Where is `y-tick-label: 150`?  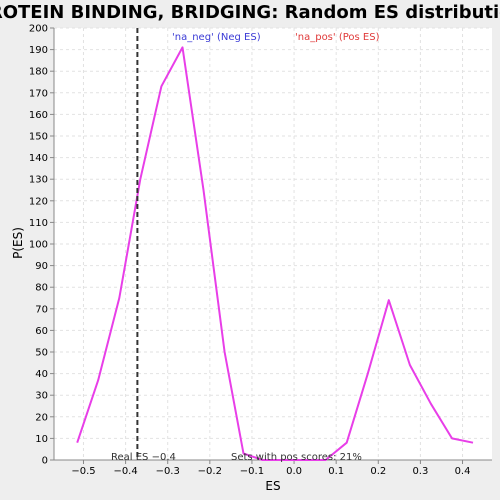 y-tick-label: 150 is located at coordinates (38, 137).